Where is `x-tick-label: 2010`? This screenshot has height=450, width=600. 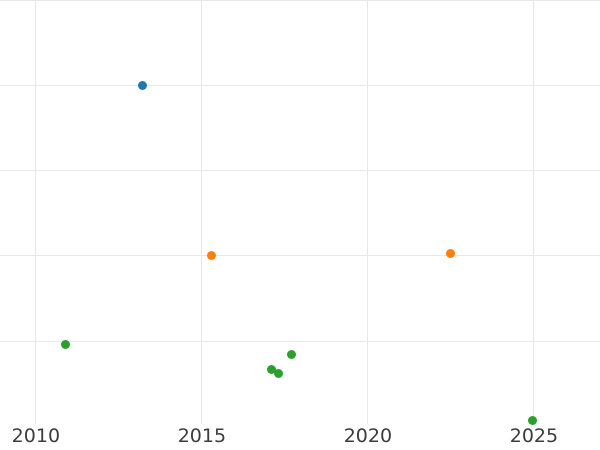
x-tick-label: 2010 is located at coordinates (36, 436).